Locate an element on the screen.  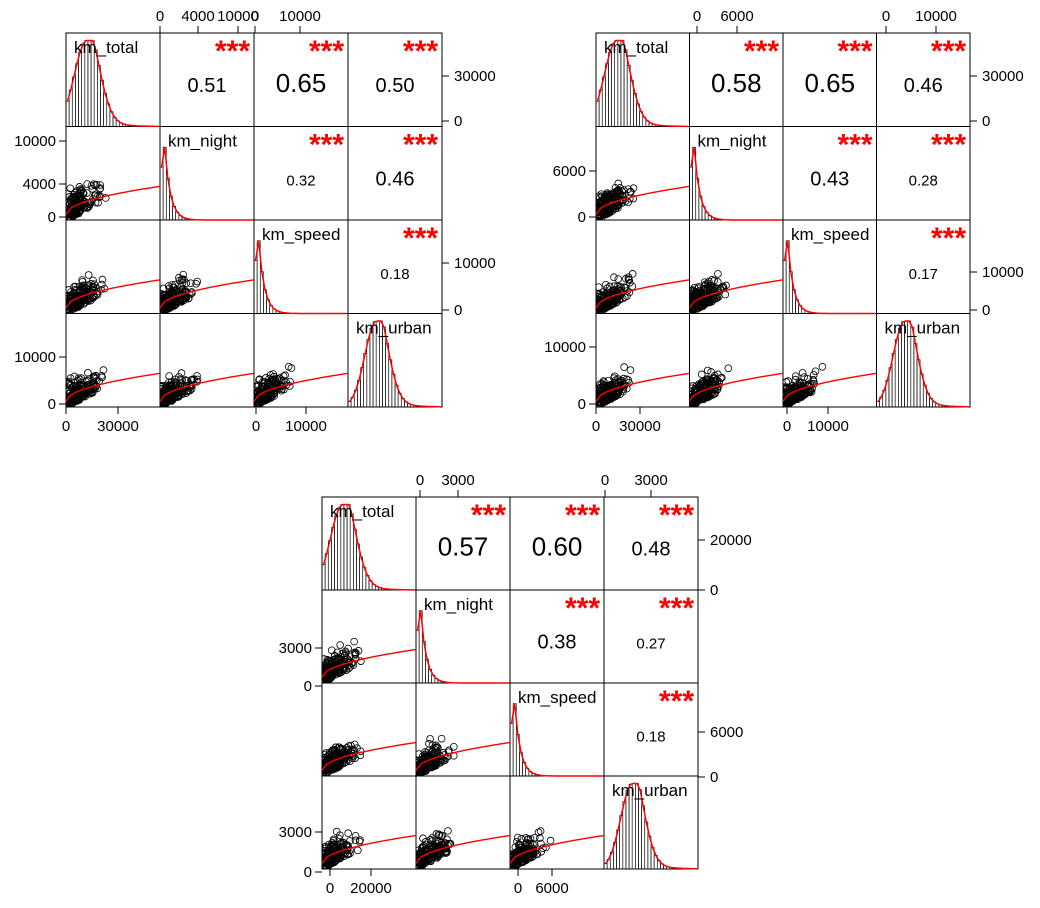
axis-left: 10000 0 is located at coordinates (570, 376).